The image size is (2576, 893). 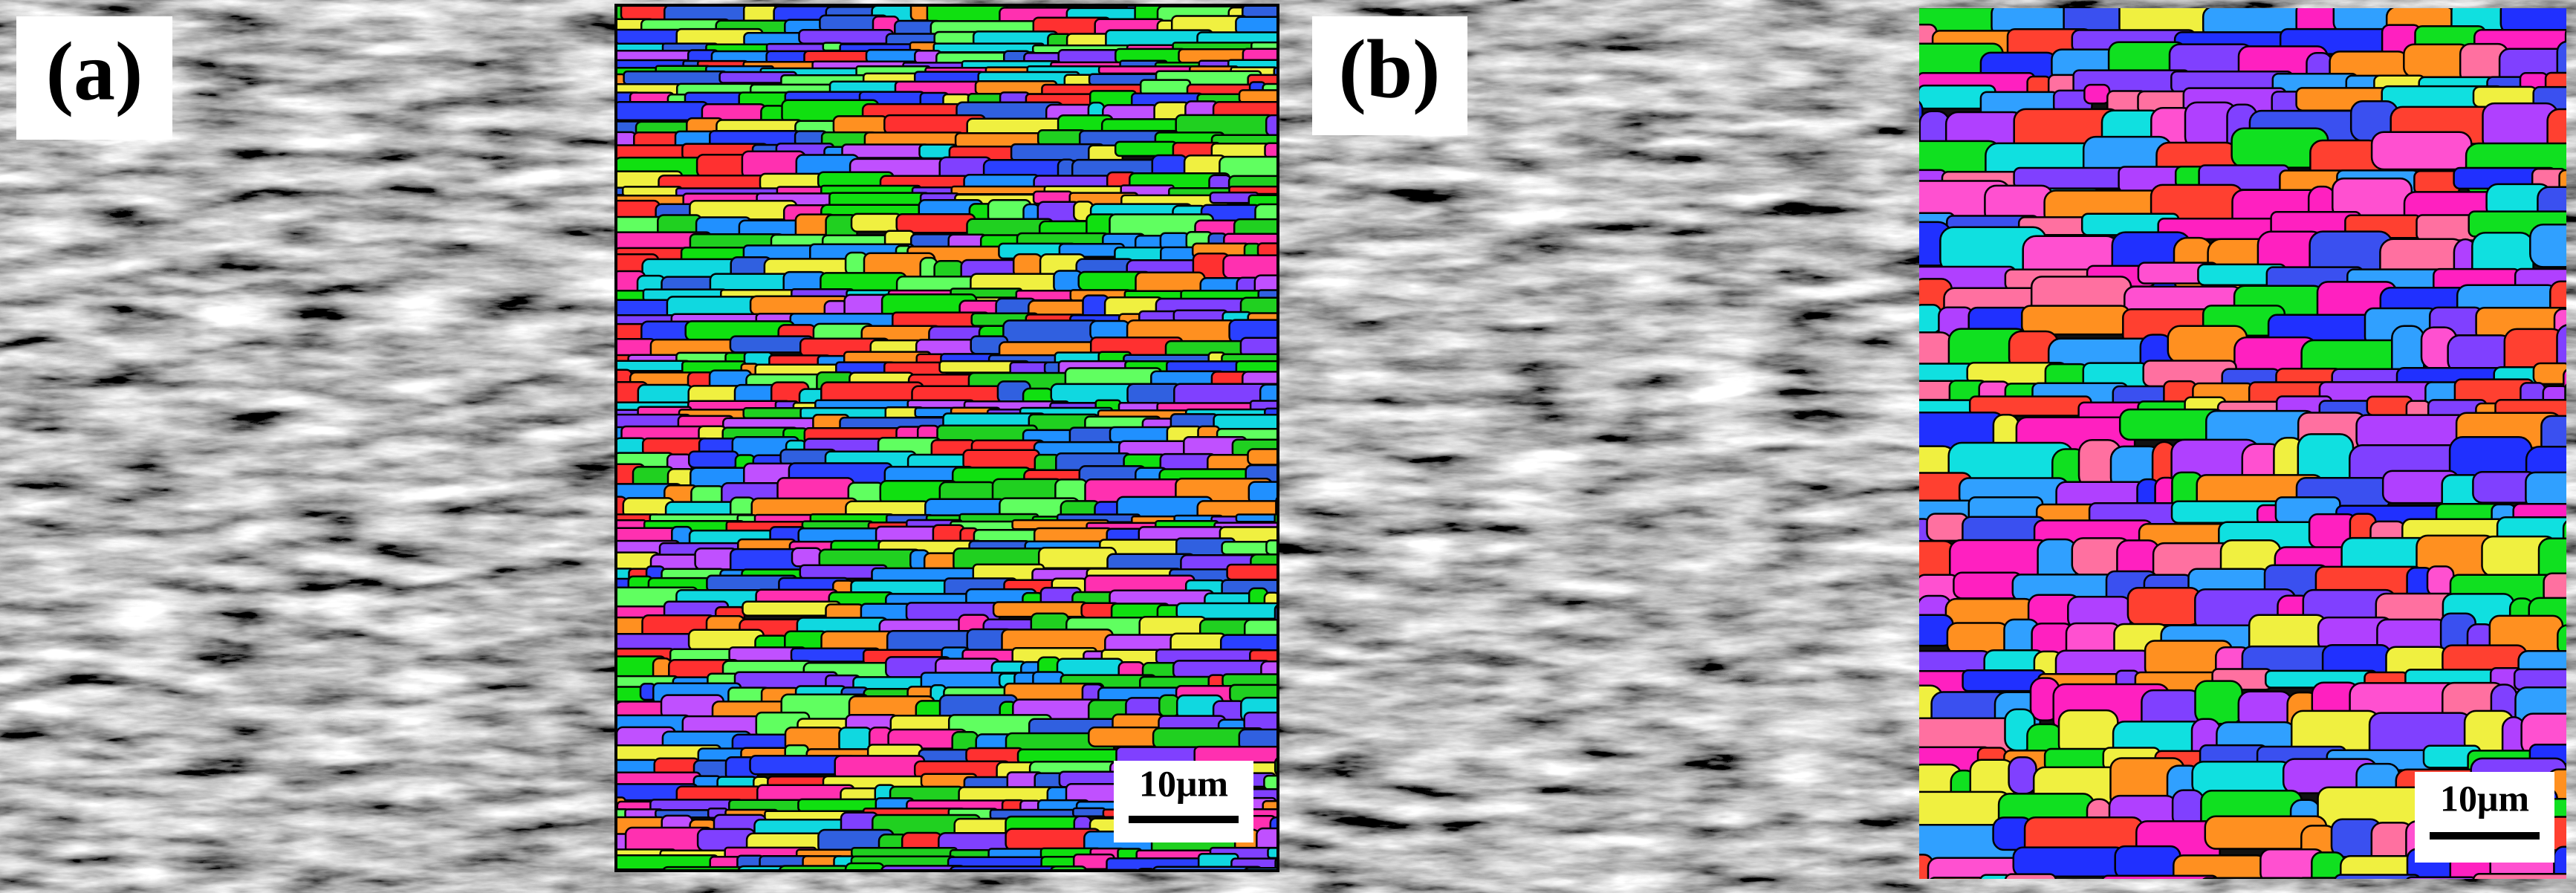 I want to click on scale-box-a, so click(x=1183, y=801).